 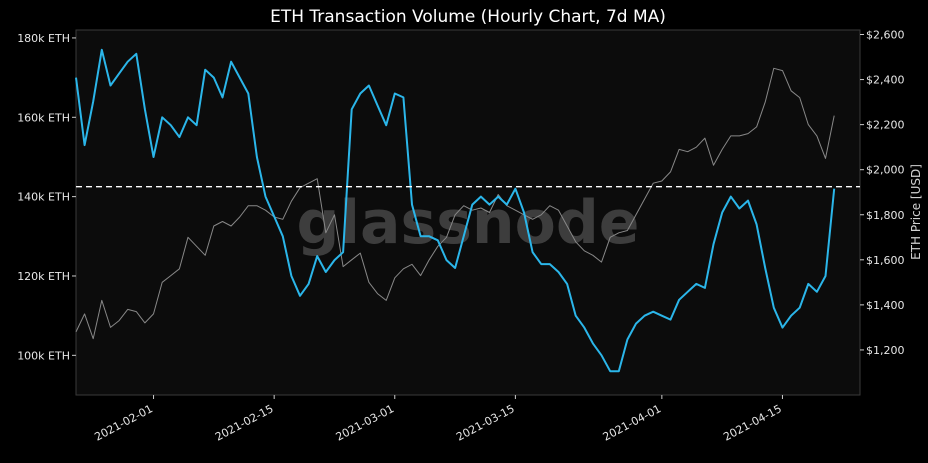 What do you see at coordinates (885, 80) in the screenshot?
I see `right-tick-label: $2,400` at bounding box center [885, 80].